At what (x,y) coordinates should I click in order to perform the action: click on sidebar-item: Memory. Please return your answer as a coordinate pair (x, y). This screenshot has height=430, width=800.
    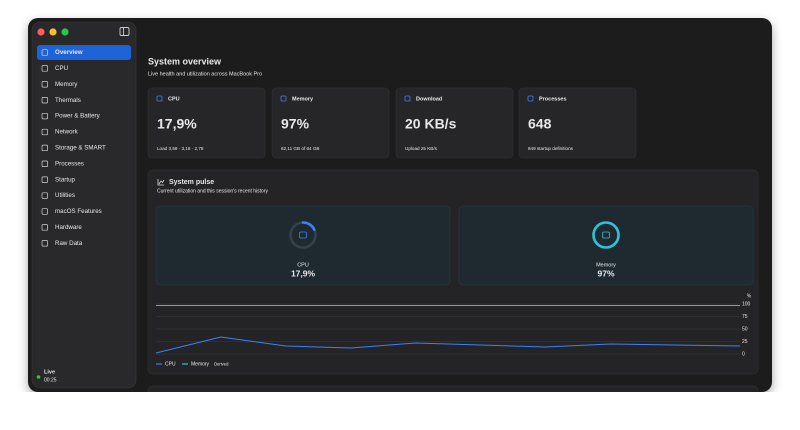
    Looking at the image, I should click on (66, 84).